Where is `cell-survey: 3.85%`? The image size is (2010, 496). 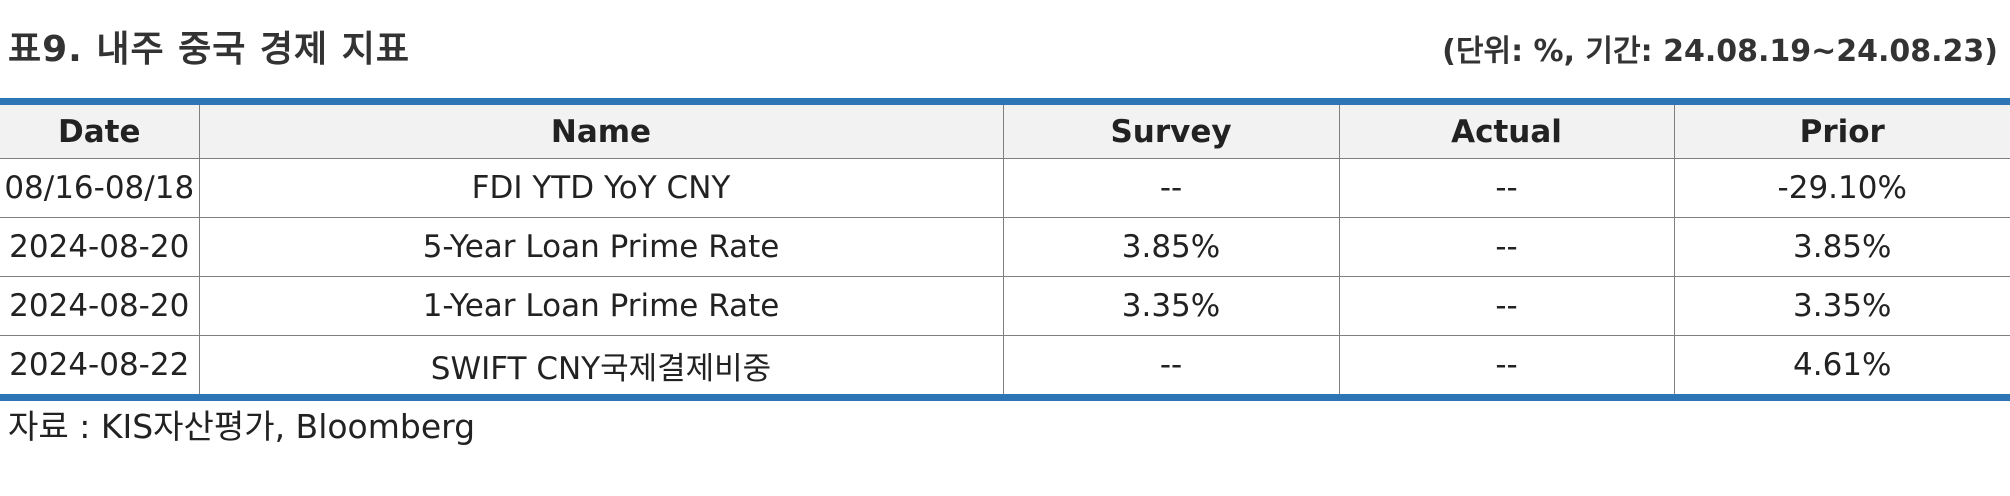
cell-survey: 3.85% is located at coordinates (1170, 247).